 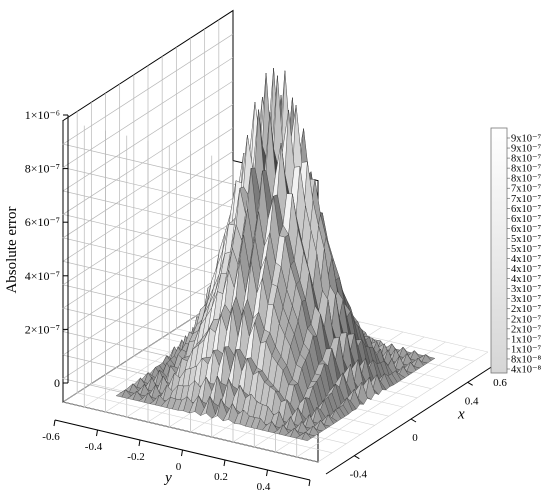 What do you see at coordinates (51, 437) in the screenshot?
I see `y-tick-label: -0.6` at bounding box center [51, 437].